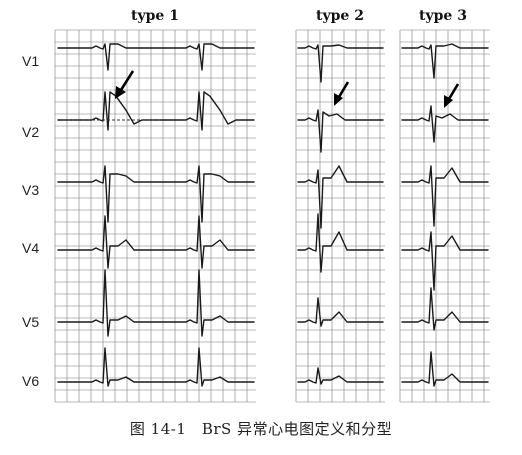 This screenshot has height=455, width=522. I want to click on lead-label-v2: V2, so click(30, 132).